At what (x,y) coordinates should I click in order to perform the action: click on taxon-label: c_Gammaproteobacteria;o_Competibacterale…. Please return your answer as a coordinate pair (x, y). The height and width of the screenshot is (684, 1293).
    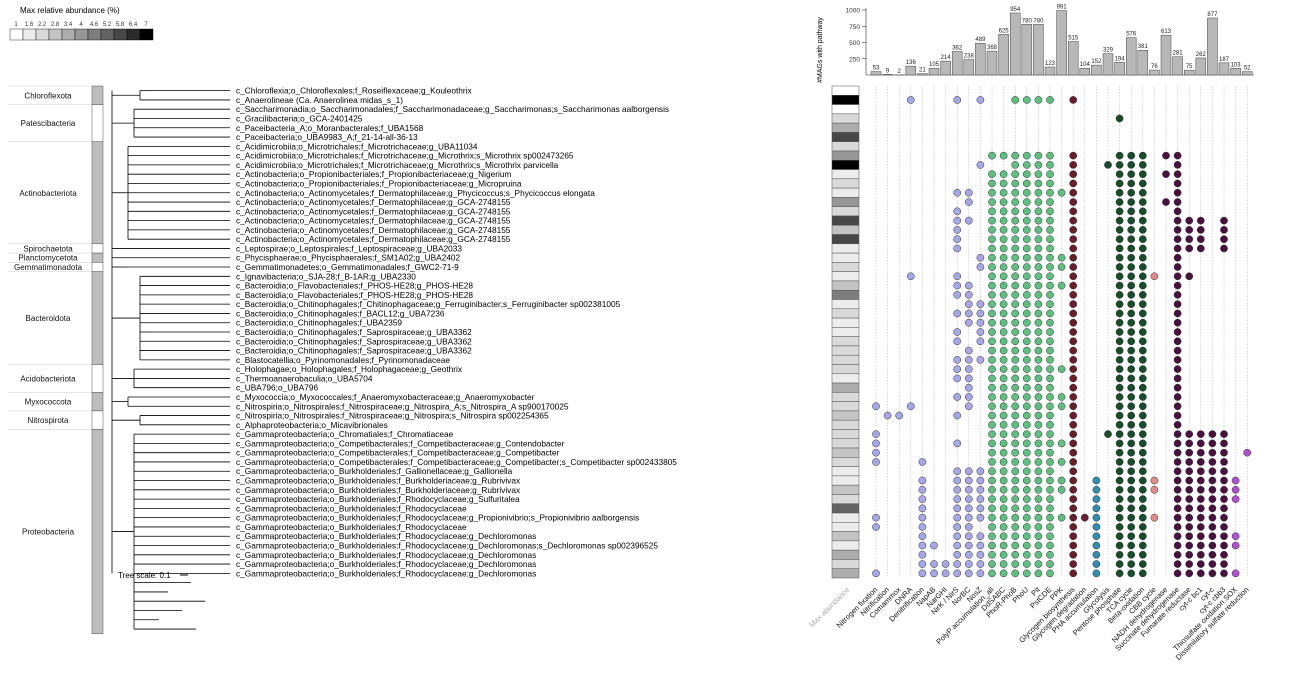
    Looking at the image, I should click on (398, 453).